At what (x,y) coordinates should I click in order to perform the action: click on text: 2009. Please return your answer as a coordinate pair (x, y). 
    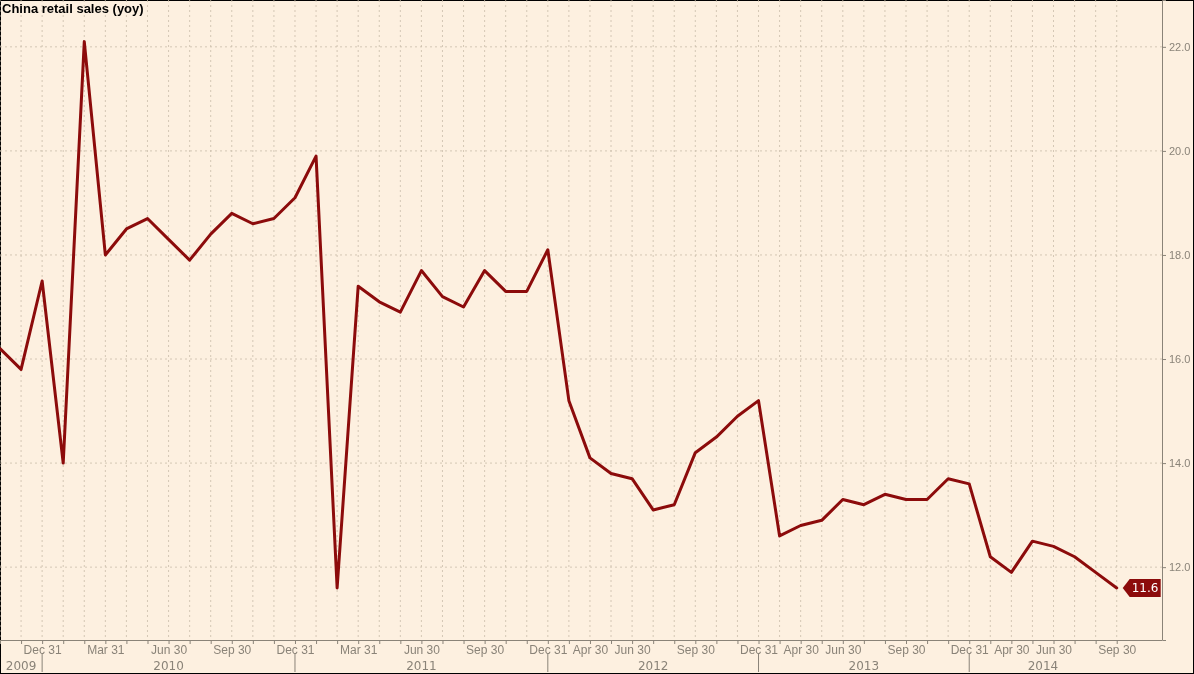
    Looking at the image, I should click on (21, 666).